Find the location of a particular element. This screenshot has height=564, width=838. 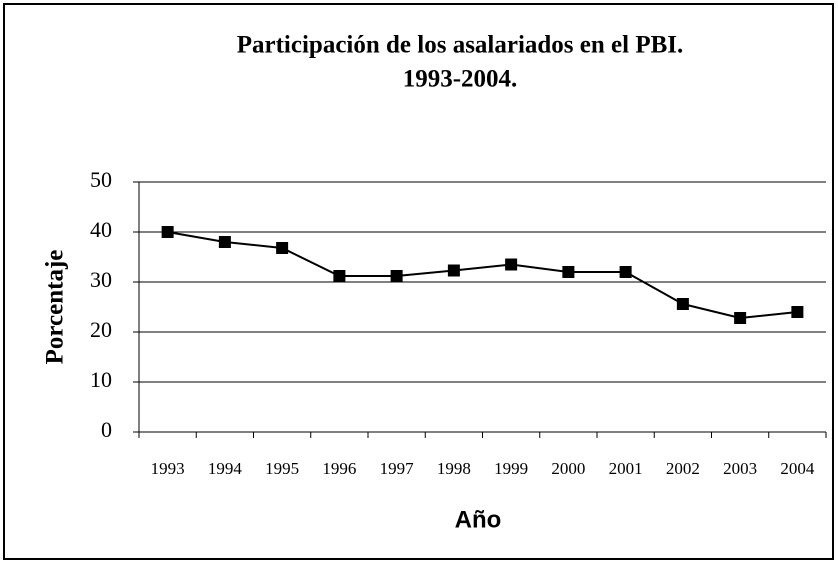

x-tick-label: 1995 is located at coordinates (282, 468).